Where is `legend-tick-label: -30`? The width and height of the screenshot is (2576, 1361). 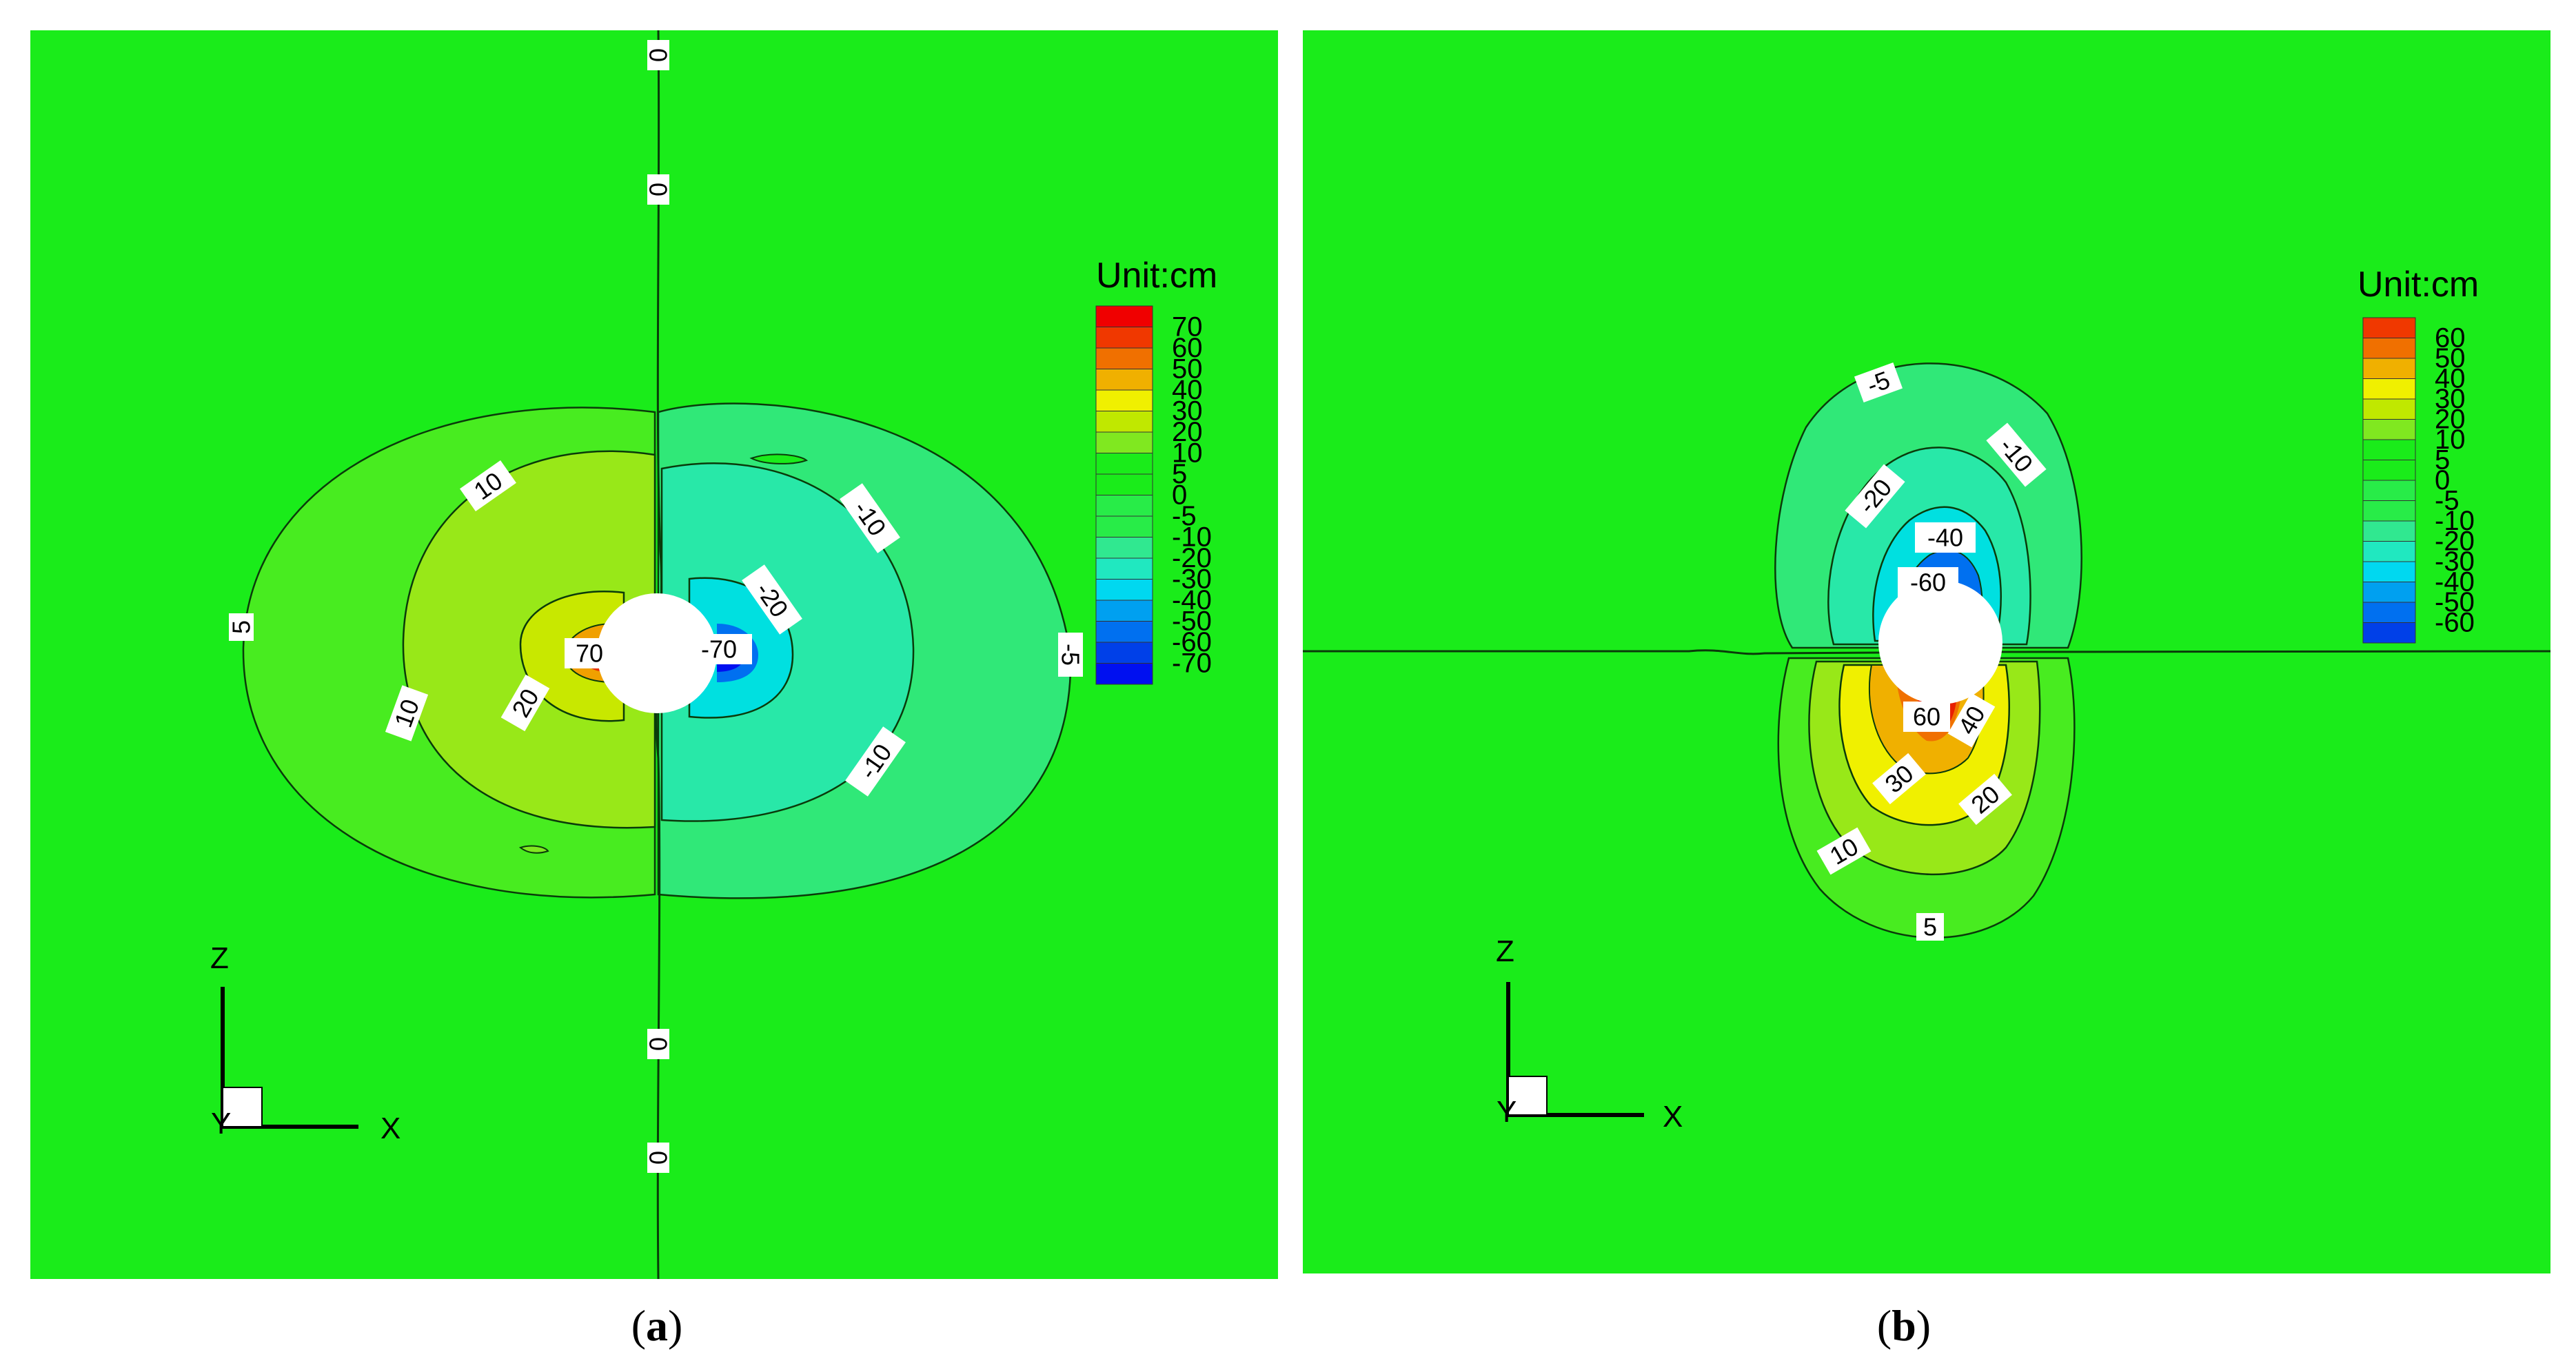 legend-tick-label: -30 is located at coordinates (2455, 561).